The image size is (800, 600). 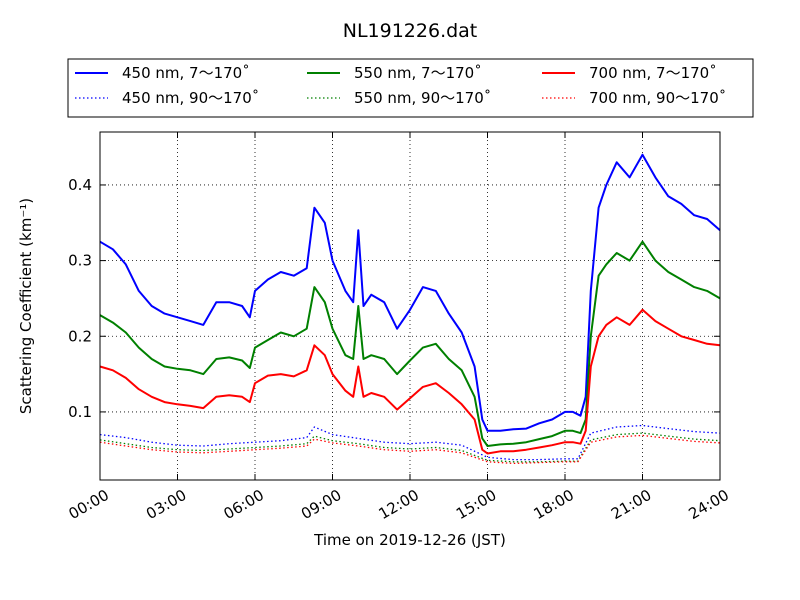 I want to click on y-tick-label: 0.2, so click(x=80, y=336).